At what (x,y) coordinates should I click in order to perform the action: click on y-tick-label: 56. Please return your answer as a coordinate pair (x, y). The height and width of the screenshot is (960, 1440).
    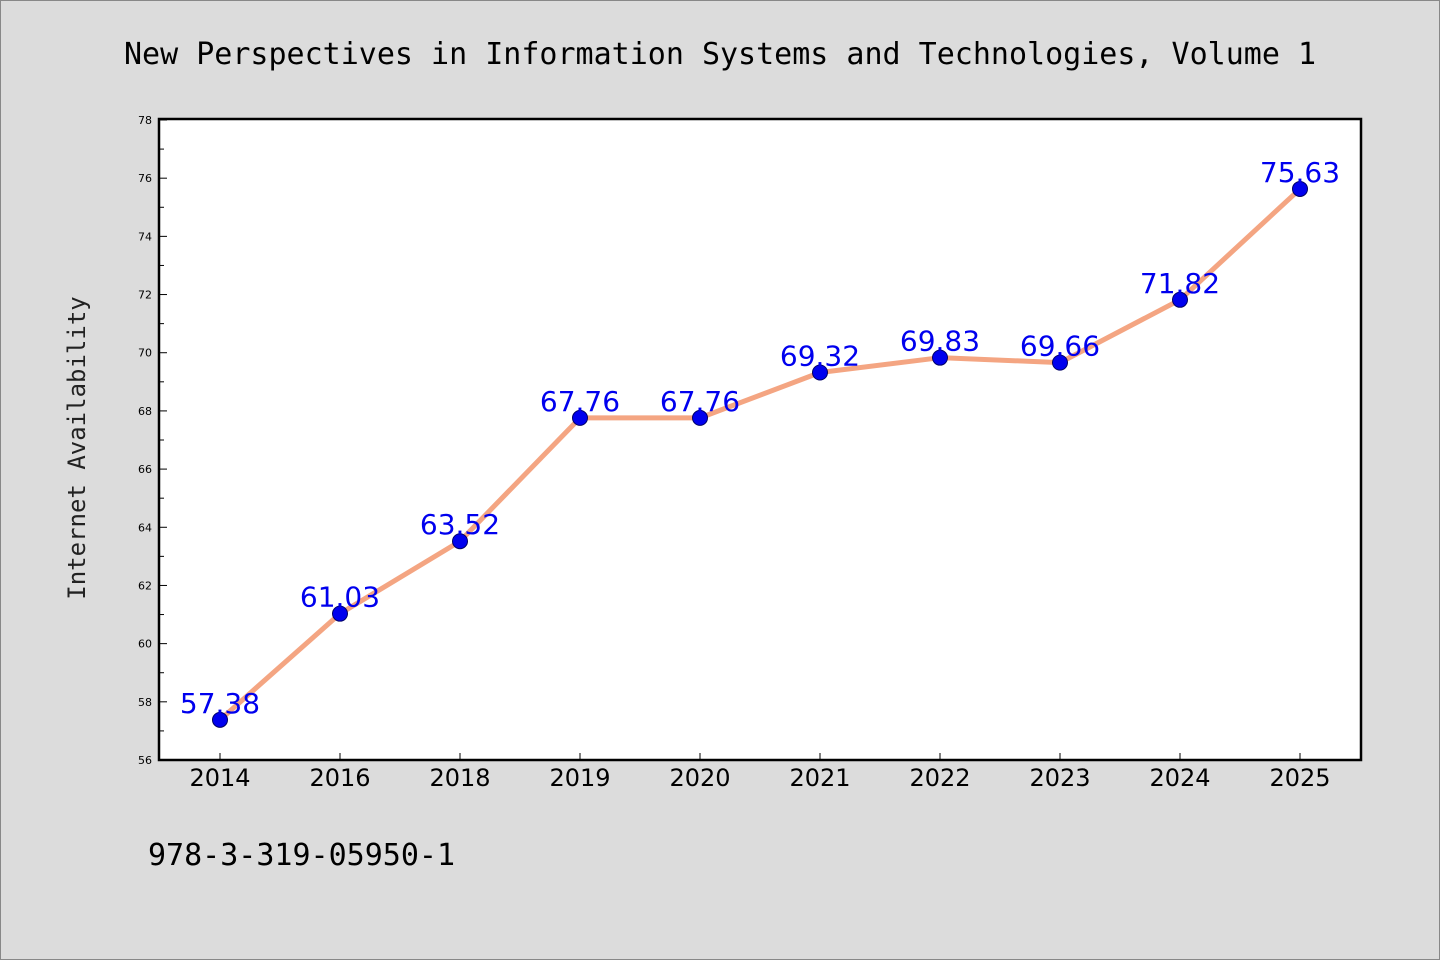
    Looking at the image, I should click on (145, 760).